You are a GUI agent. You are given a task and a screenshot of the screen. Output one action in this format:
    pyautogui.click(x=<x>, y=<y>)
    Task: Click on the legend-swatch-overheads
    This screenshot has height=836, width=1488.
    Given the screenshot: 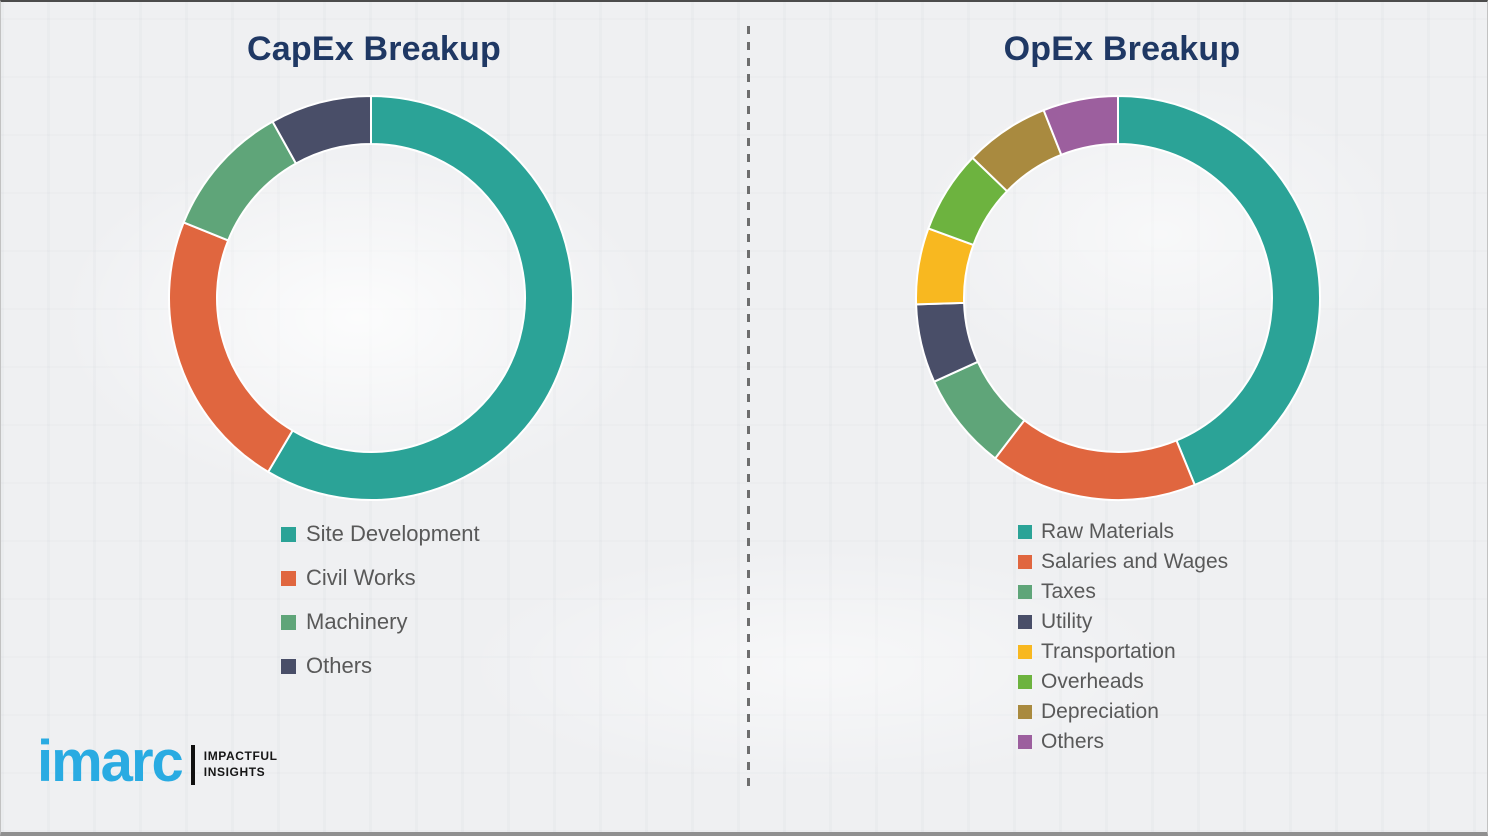 What is the action you would take?
    pyautogui.click(x=1025, y=682)
    